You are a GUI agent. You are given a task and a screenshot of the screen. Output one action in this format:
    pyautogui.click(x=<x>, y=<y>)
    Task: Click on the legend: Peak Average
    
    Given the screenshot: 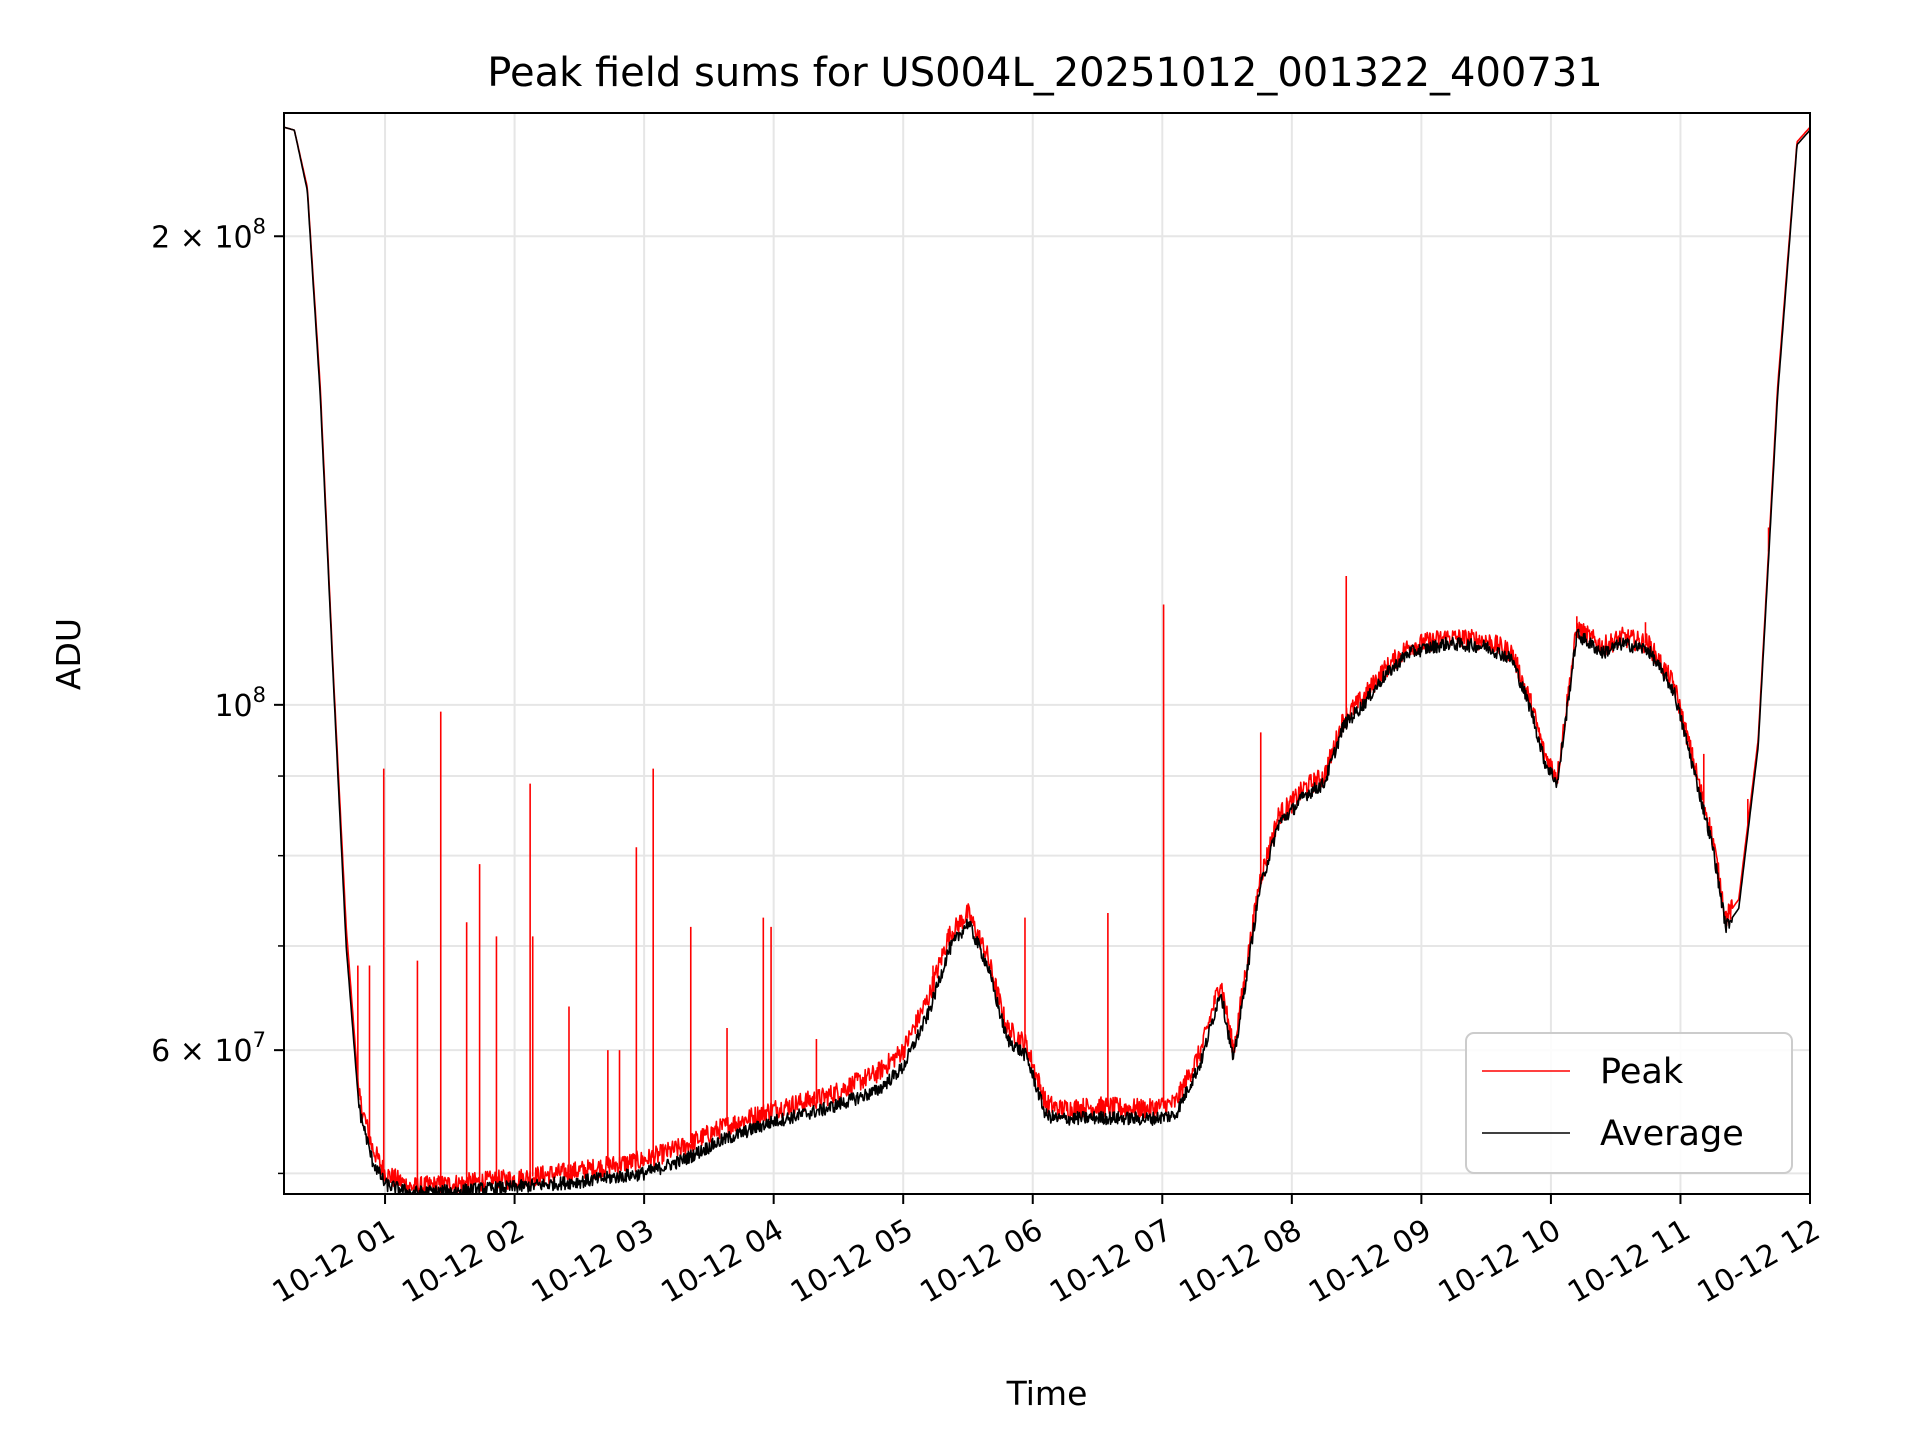 What is the action you would take?
    pyautogui.click(x=1629, y=1103)
    